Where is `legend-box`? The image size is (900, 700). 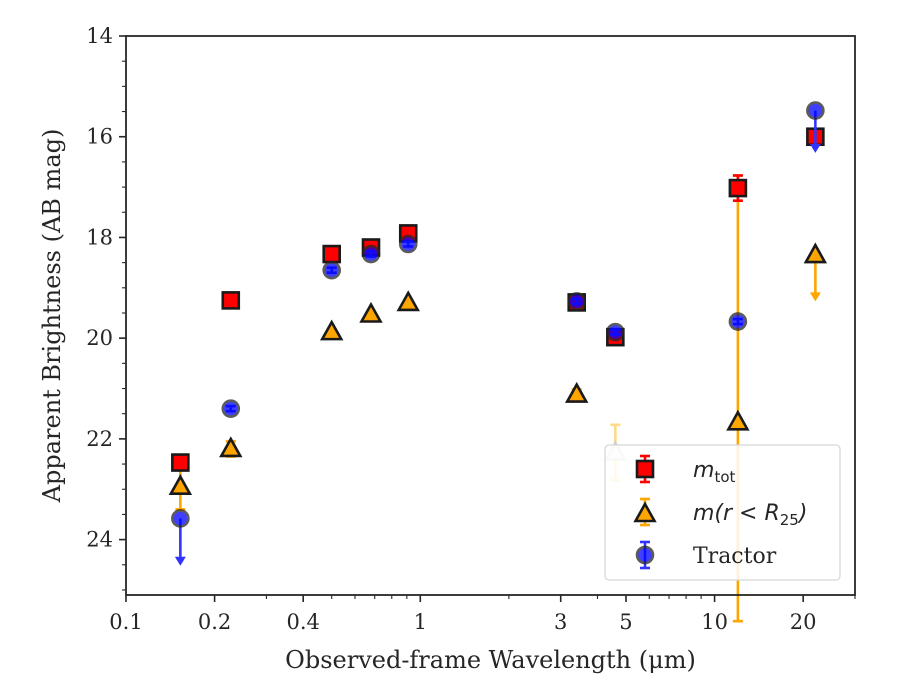
legend-box is located at coordinates (722, 512).